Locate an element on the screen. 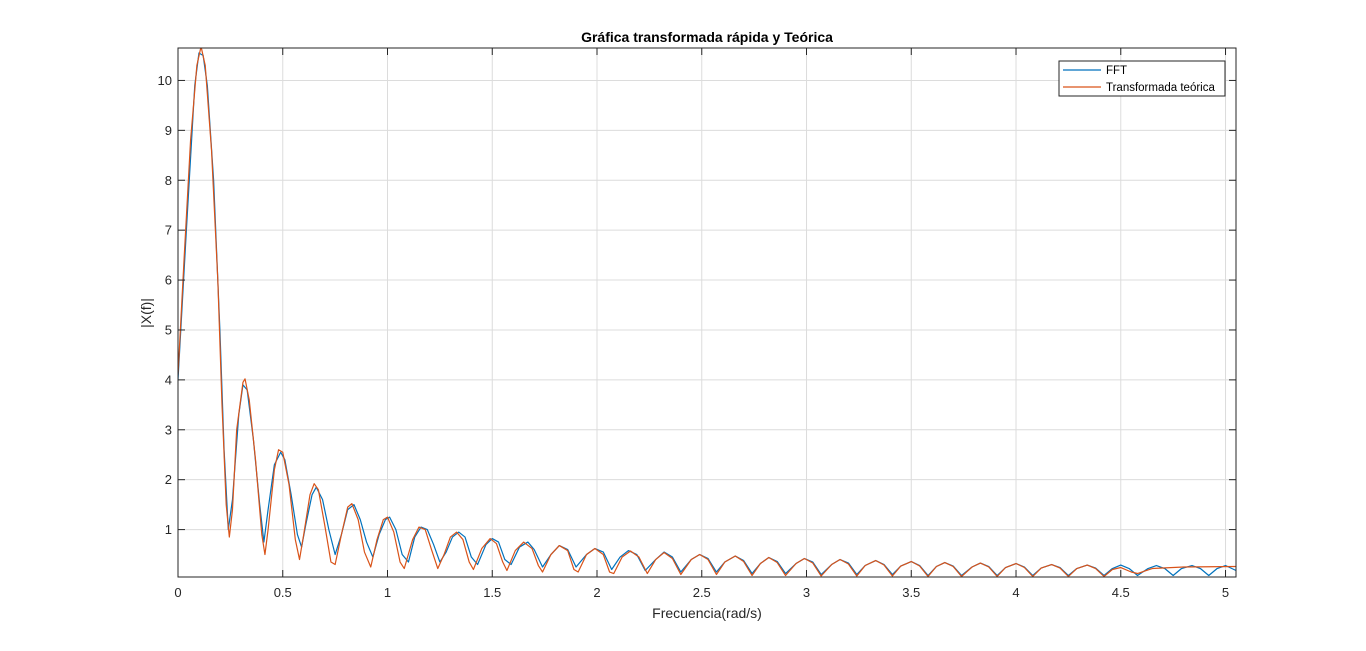 This screenshot has width=1366, height=651. x-tick-label: 5 is located at coordinates (1225, 592).